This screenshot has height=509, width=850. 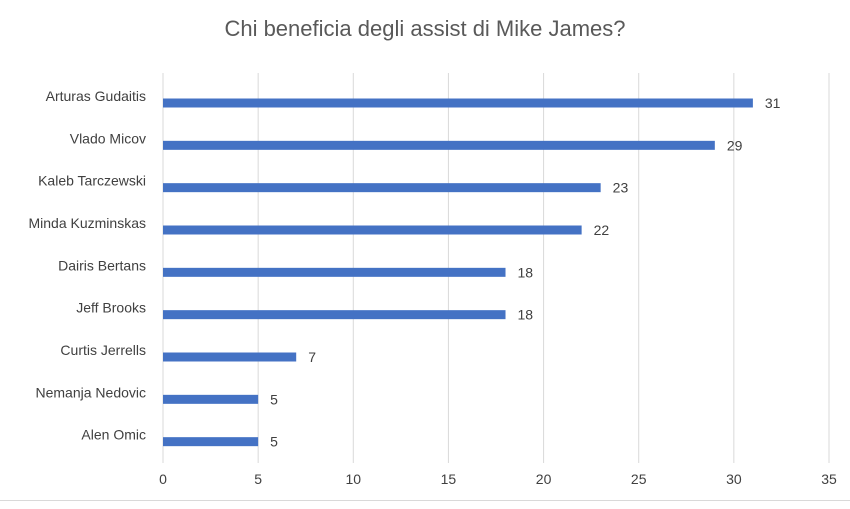 What do you see at coordinates (449, 479) in the screenshot?
I see `x-tick-label: 15` at bounding box center [449, 479].